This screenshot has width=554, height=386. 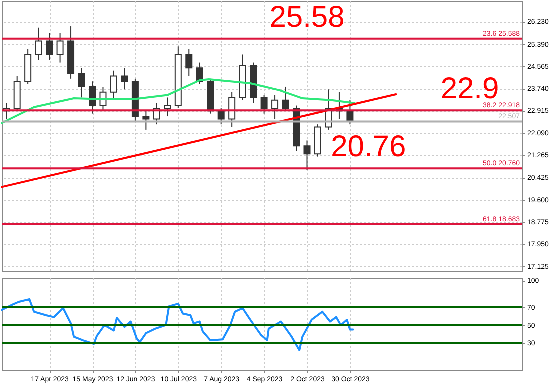 I want to click on line-series, so click(x=177, y=325).